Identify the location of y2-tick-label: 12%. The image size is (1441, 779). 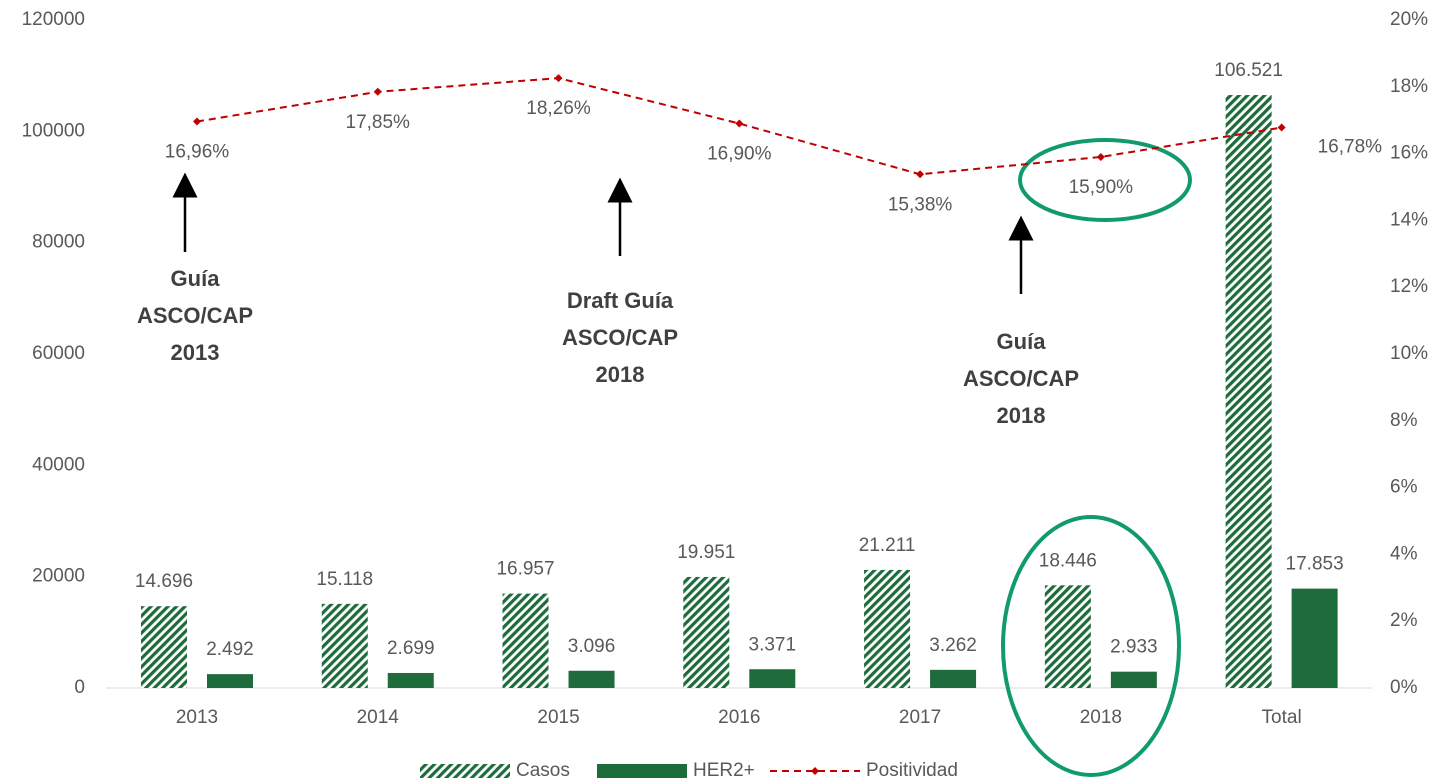
(1409, 286).